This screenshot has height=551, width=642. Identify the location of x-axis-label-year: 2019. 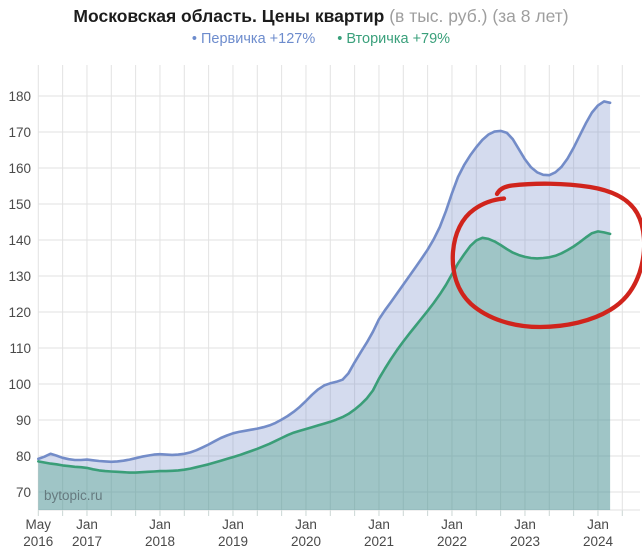
(233, 541).